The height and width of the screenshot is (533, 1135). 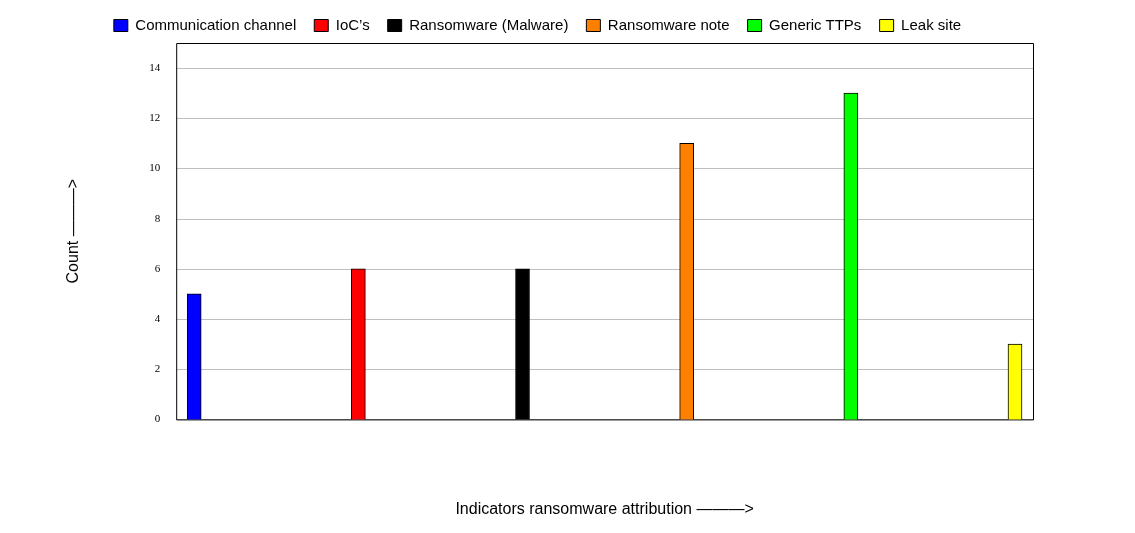 What do you see at coordinates (157, 368) in the screenshot?
I see `y-tick-label: 2` at bounding box center [157, 368].